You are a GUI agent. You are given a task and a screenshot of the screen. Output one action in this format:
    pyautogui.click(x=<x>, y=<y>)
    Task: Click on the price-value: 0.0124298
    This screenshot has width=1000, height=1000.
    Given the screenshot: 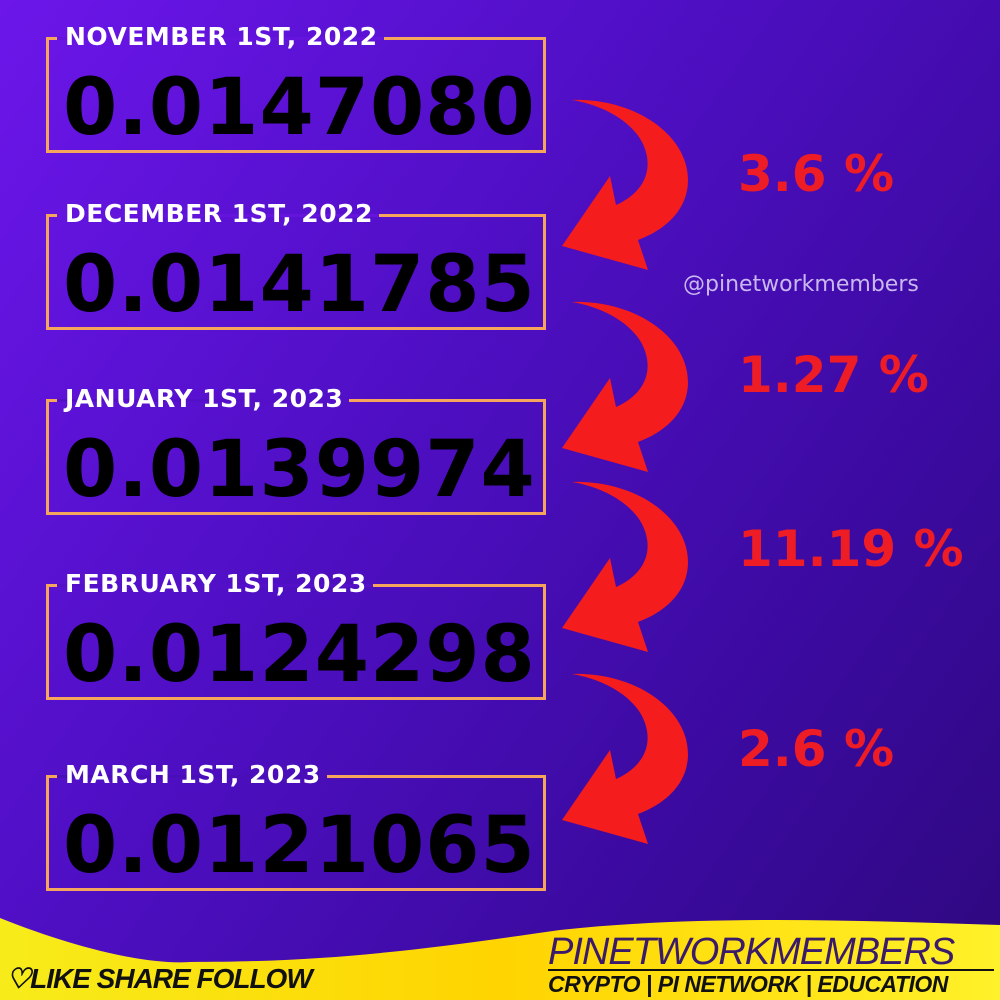 What is the action you would take?
    pyautogui.click(x=299, y=655)
    